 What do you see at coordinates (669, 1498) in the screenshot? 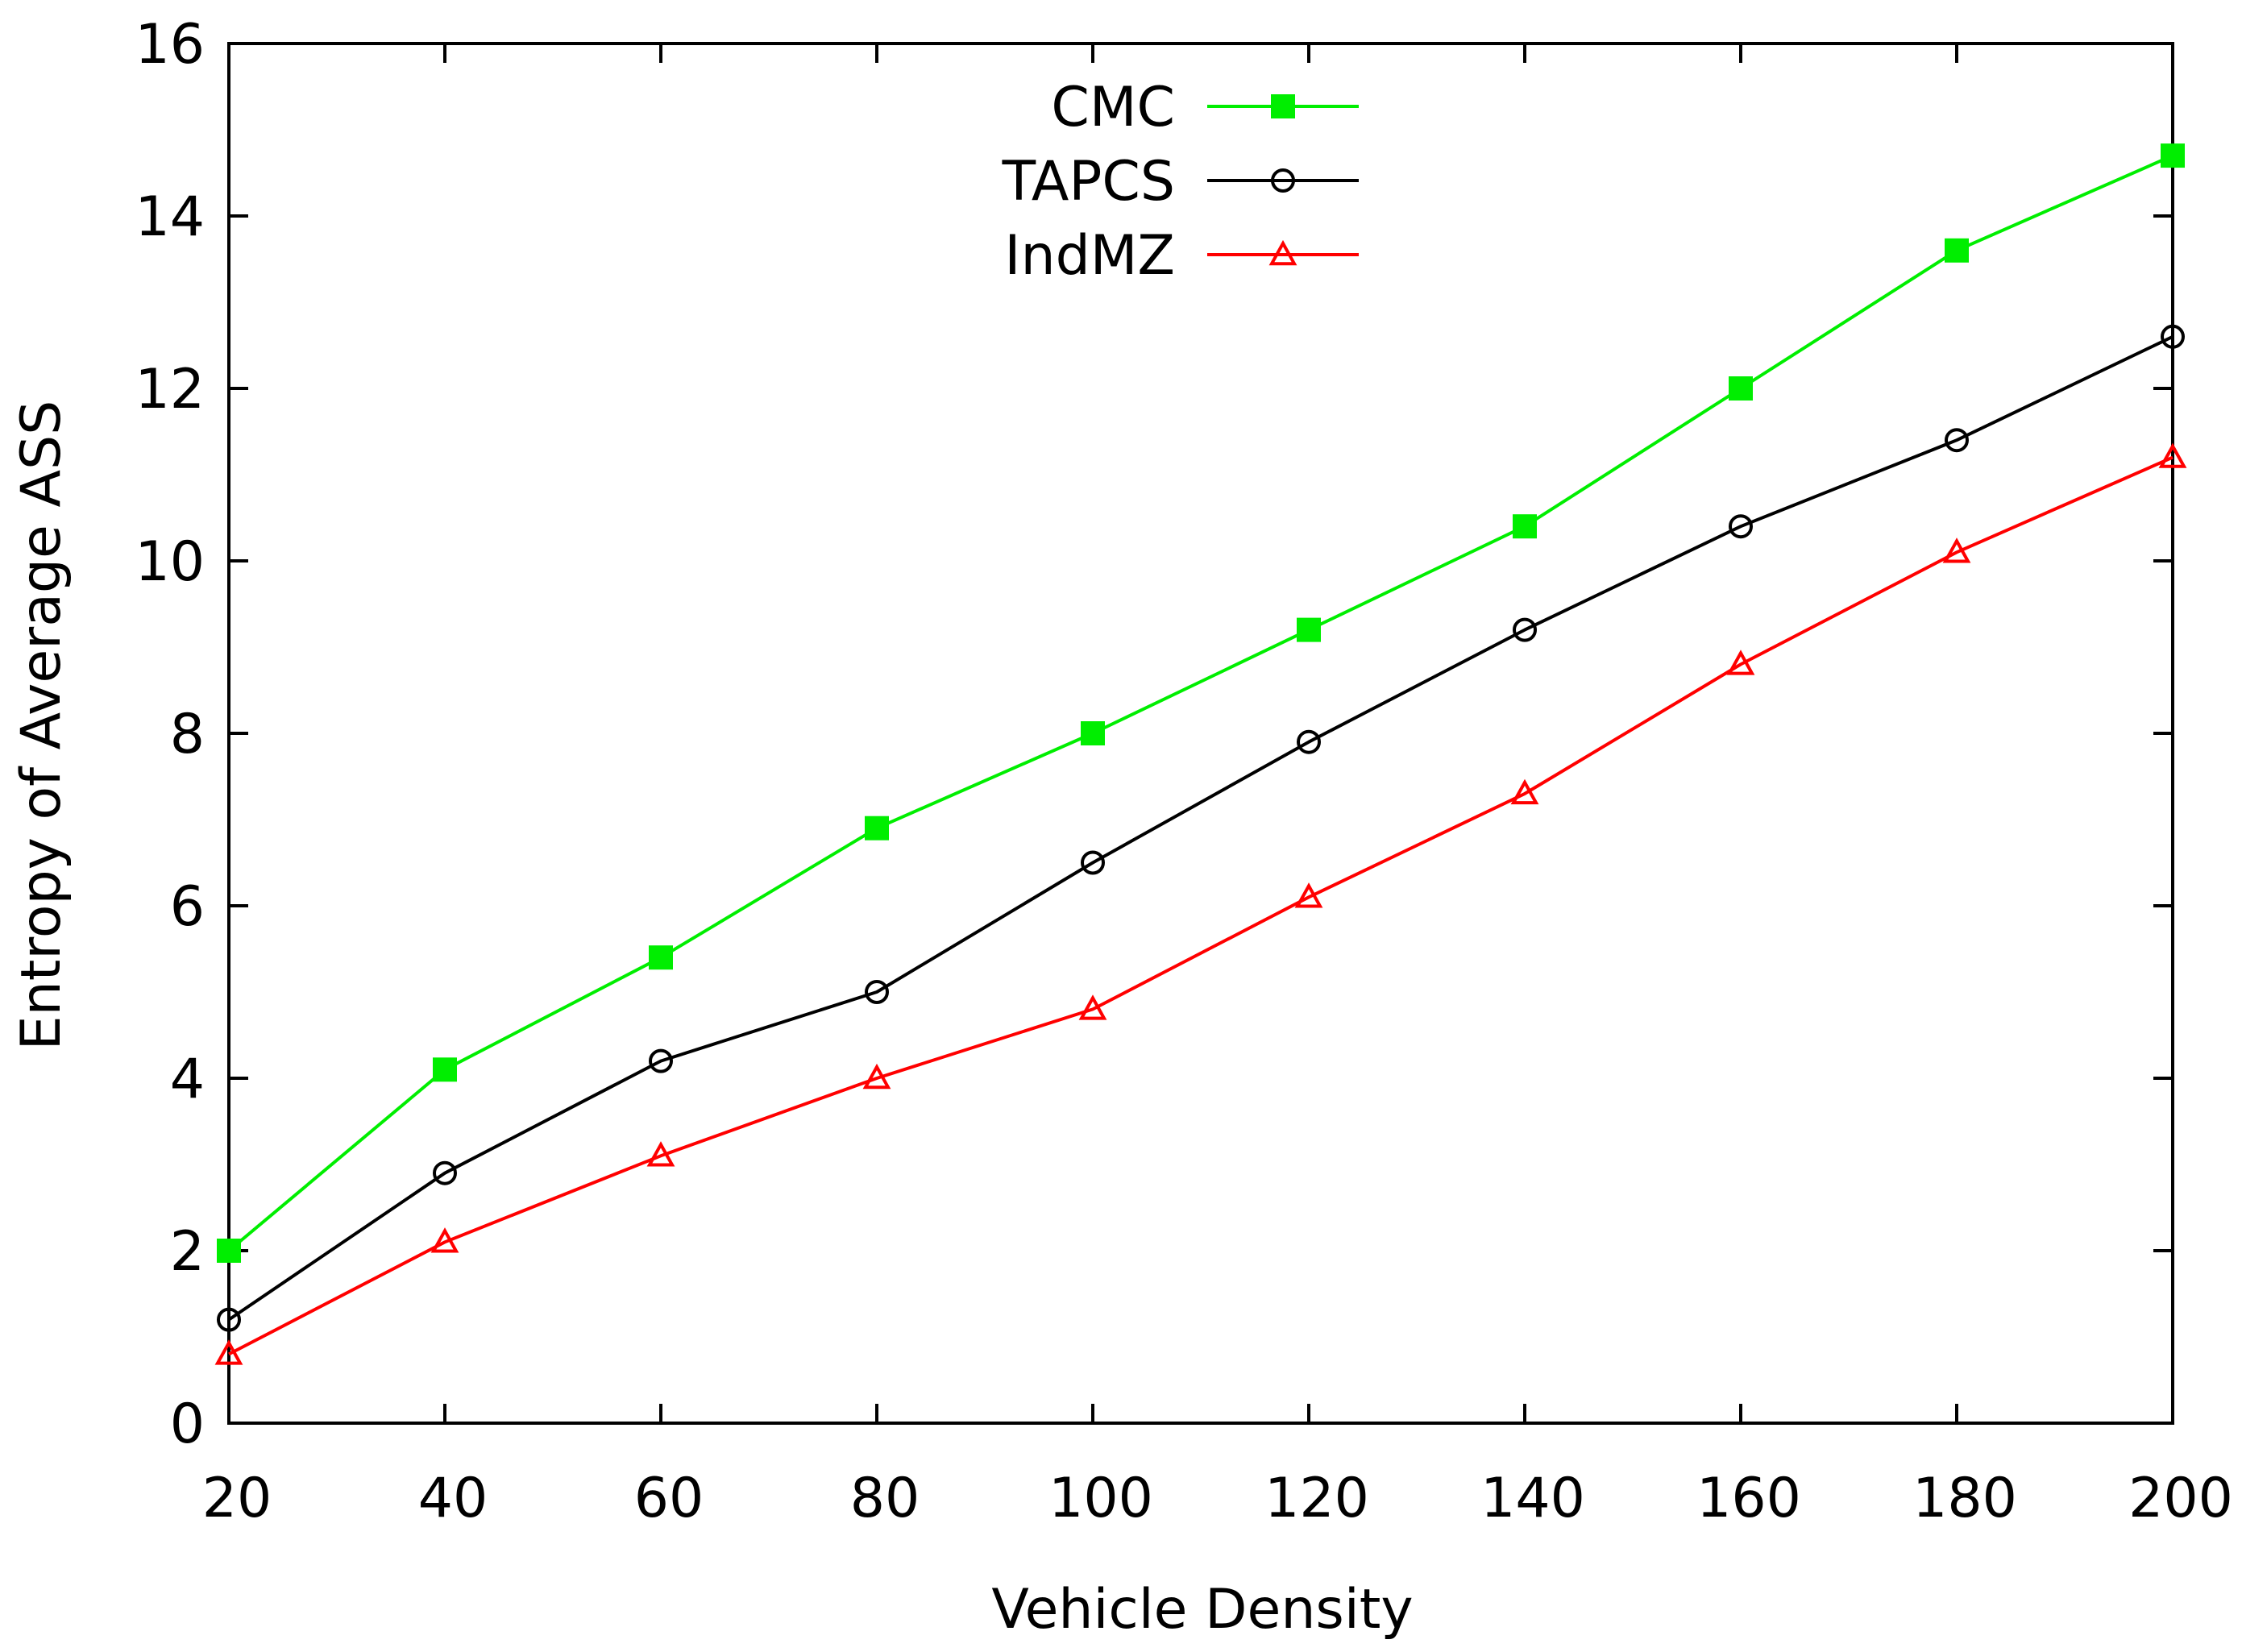
I see `x-tick-label: 60` at bounding box center [669, 1498].